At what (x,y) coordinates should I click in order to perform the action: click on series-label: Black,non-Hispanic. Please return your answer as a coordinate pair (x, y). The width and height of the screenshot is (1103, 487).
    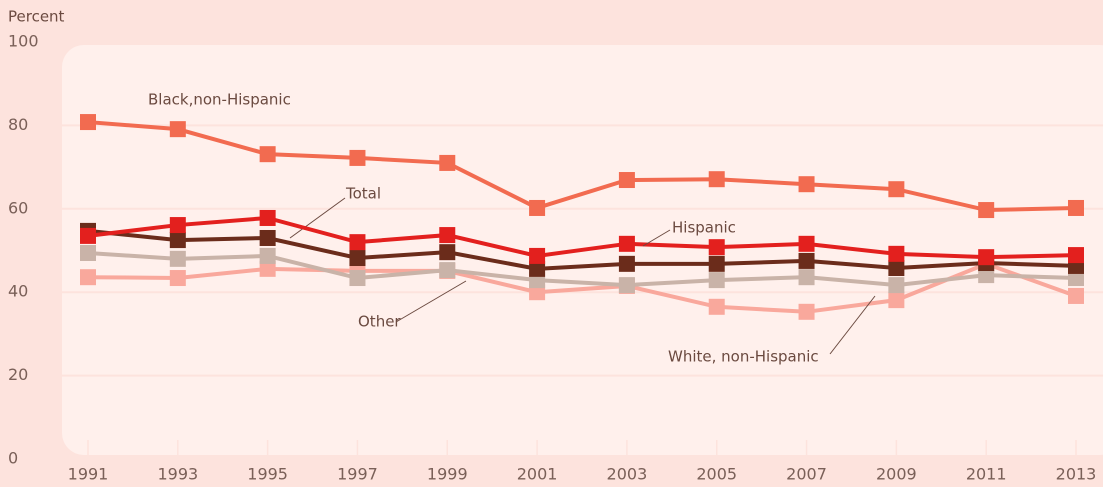
    Looking at the image, I should click on (219, 100).